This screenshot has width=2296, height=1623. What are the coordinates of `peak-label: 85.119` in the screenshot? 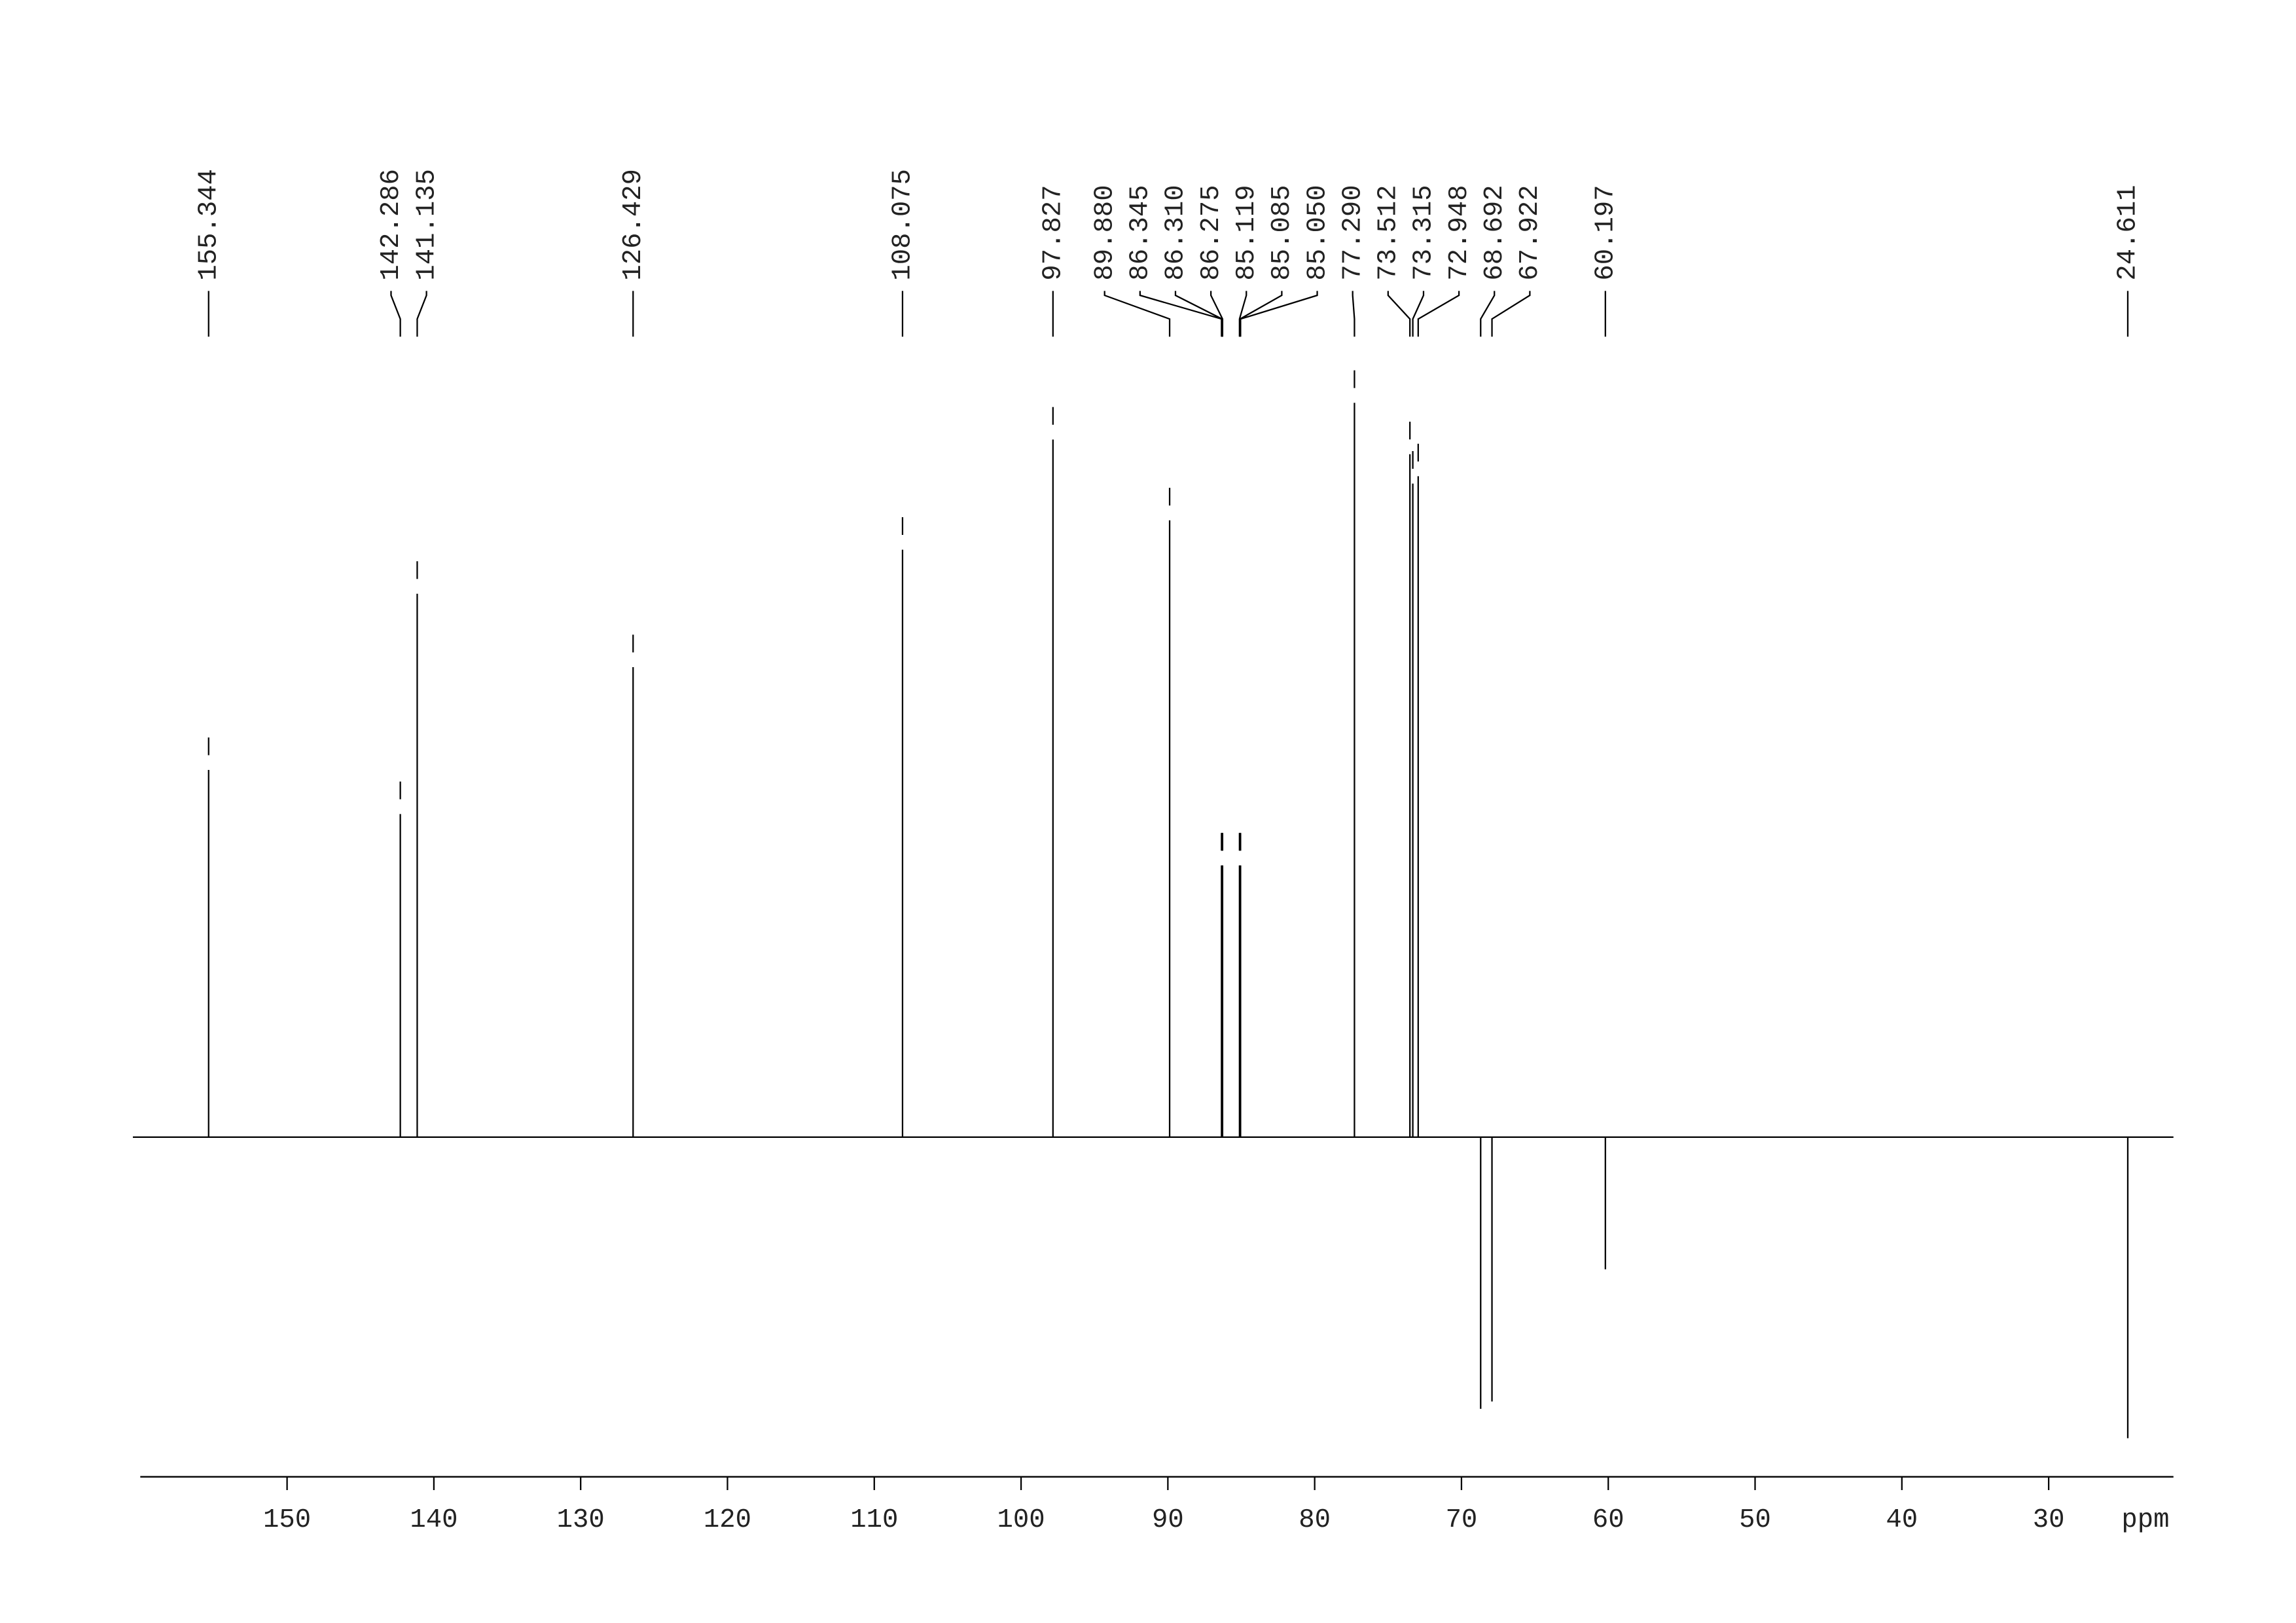 It's located at (1247, 232).